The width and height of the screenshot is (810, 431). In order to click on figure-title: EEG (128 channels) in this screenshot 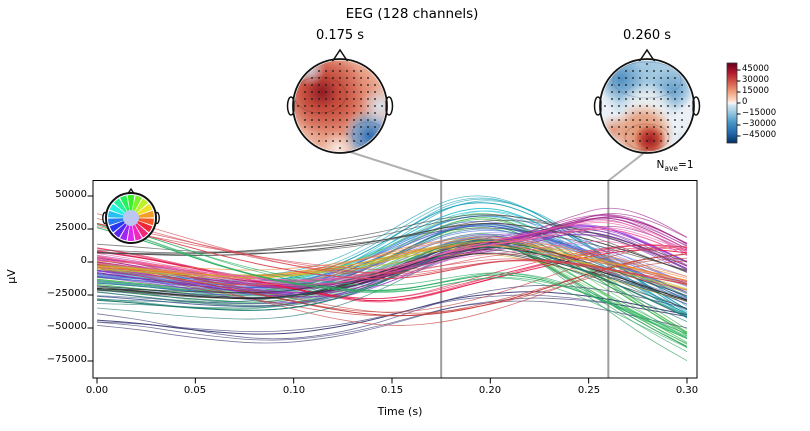, I will do `click(412, 14)`.